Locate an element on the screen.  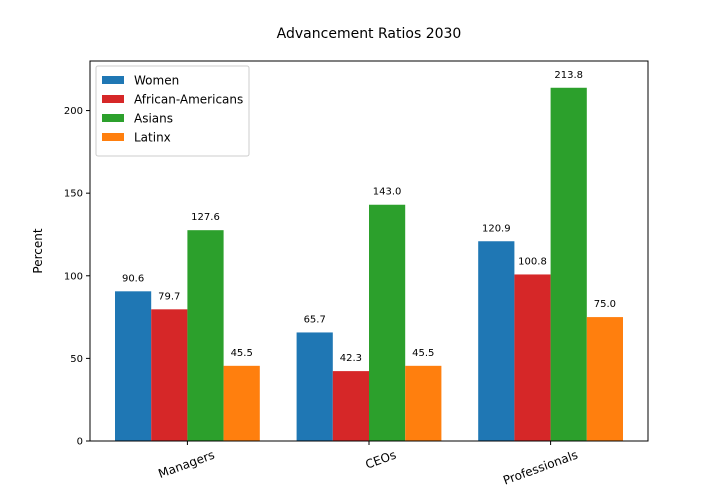
data-label: 79.7 is located at coordinates (169, 296).